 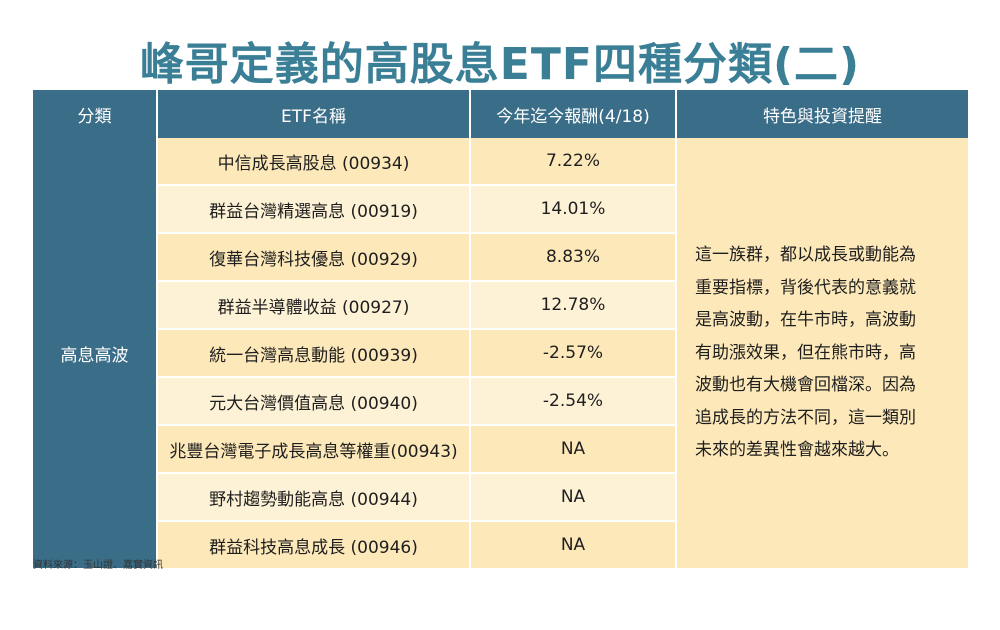 I want to click on table-row: 野村趨勢動能高息 (00944) NA, so click(x=500, y=498).